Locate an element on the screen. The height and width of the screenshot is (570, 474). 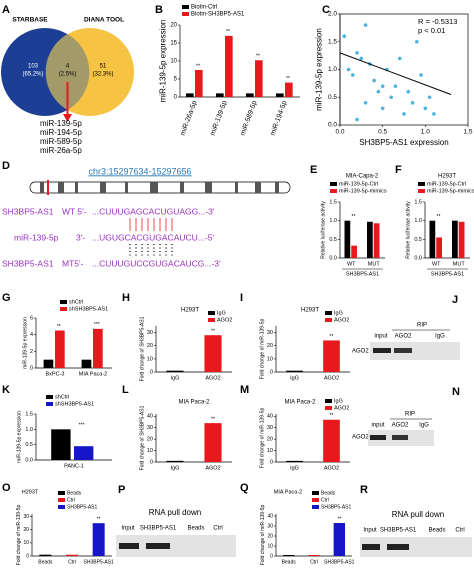
seq-name: miR-139-5p is located at coordinates (36, 237).